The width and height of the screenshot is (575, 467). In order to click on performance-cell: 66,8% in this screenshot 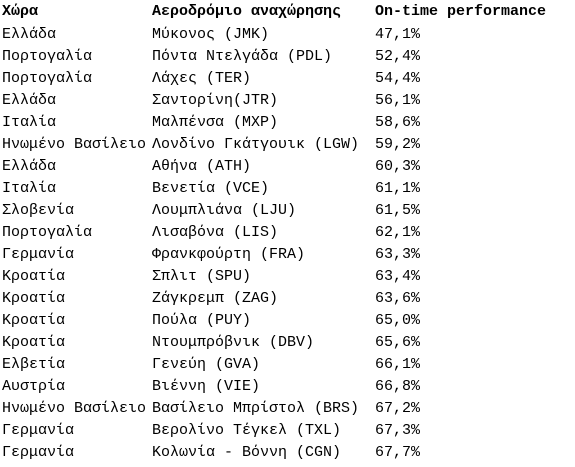, I will do `click(398, 386)`.